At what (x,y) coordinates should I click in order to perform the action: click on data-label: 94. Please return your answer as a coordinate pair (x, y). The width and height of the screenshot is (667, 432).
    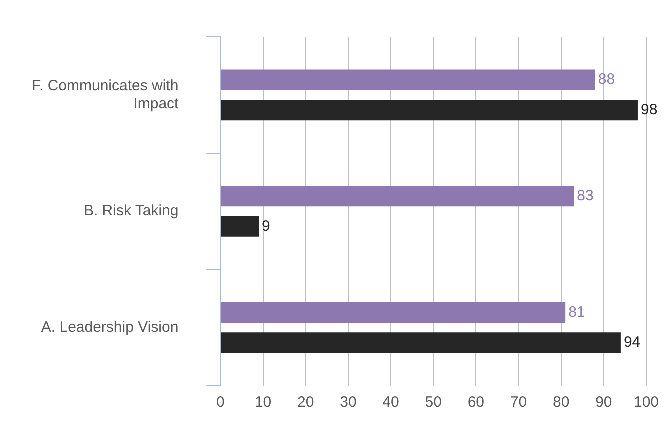
    Looking at the image, I should click on (632, 343).